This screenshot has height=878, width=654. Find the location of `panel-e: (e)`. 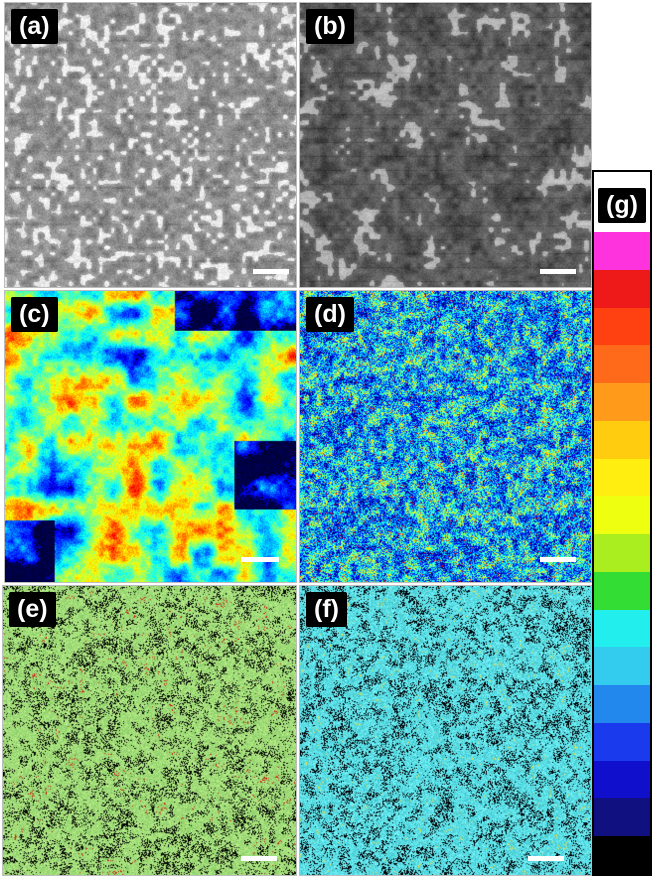

panel-e: (e) is located at coordinates (149, 730).